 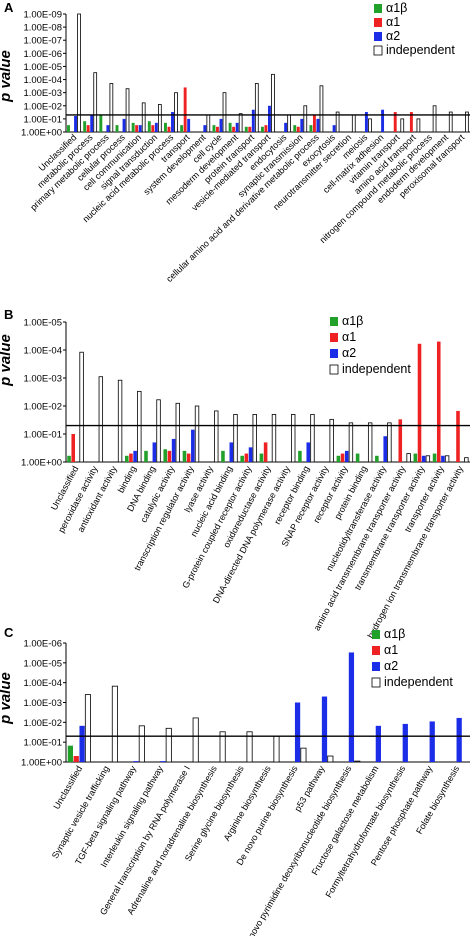 What do you see at coordinates (42, 28) in the screenshot?
I see `y-tick-label: 1.00E-08` at bounding box center [42, 28].